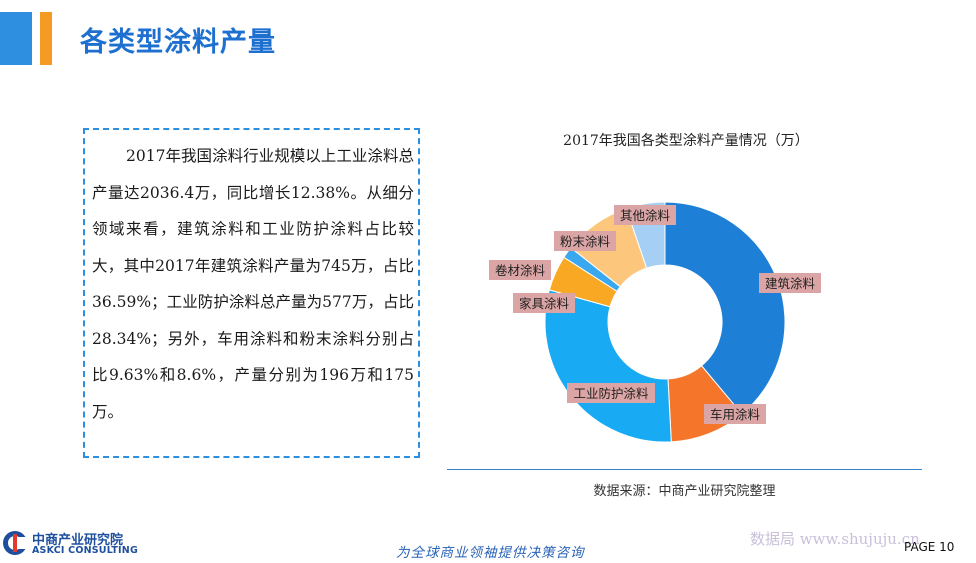  What do you see at coordinates (239, 156) in the screenshot?
I see `paragraph-line: 2017年我国涂料行业规模以上工` at bounding box center [239, 156].